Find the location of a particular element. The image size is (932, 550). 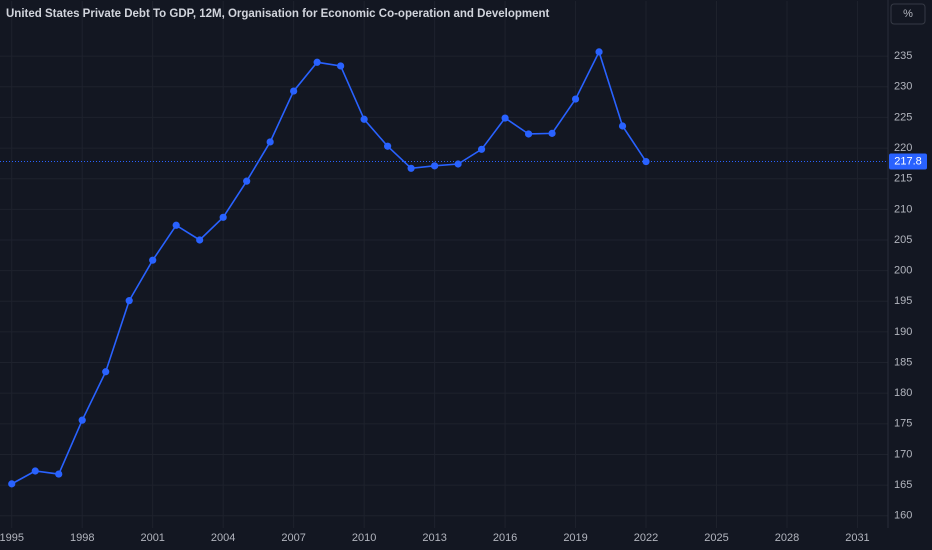

unit-button is located at coordinates (908, 14).